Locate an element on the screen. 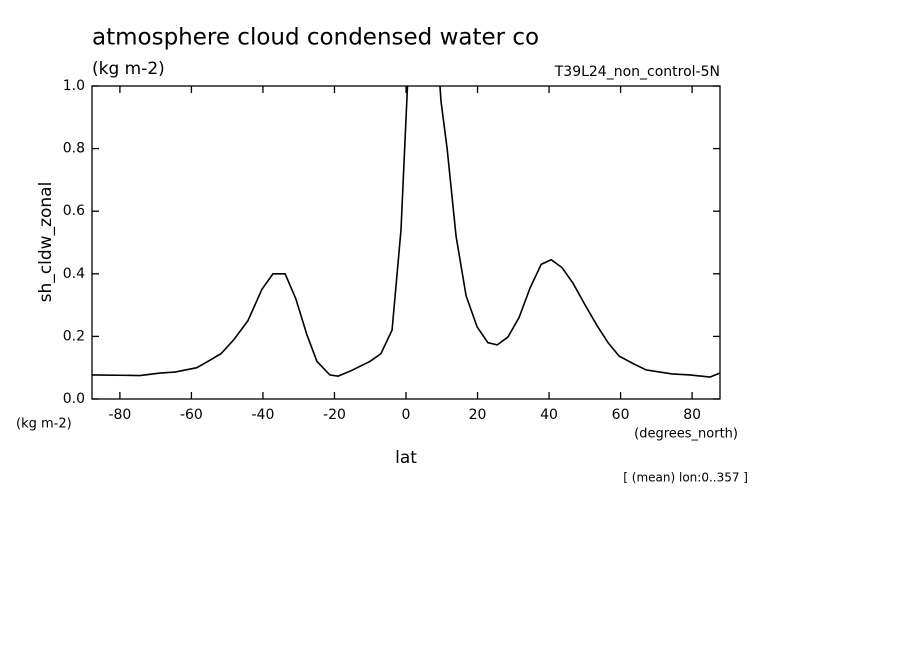 This screenshot has height=654, width=904. x-tick-label: -80 is located at coordinates (119, 415).